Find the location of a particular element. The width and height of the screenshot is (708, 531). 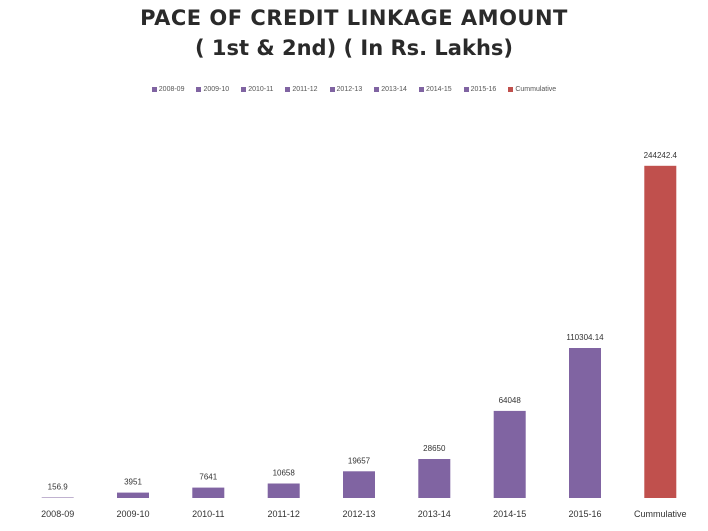

data-label: 3951 is located at coordinates (133, 482).